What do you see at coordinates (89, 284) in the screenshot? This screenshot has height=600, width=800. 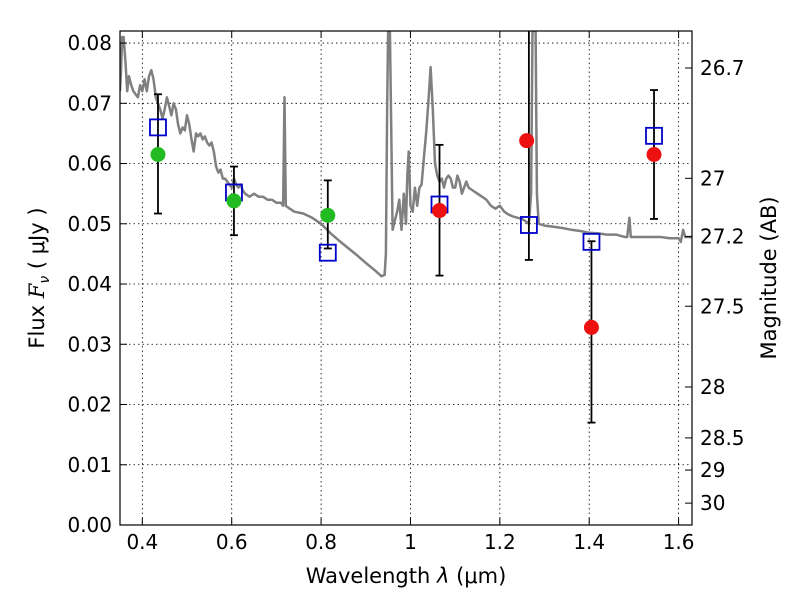 I see `y-tick-label: 0.04` at bounding box center [89, 284].